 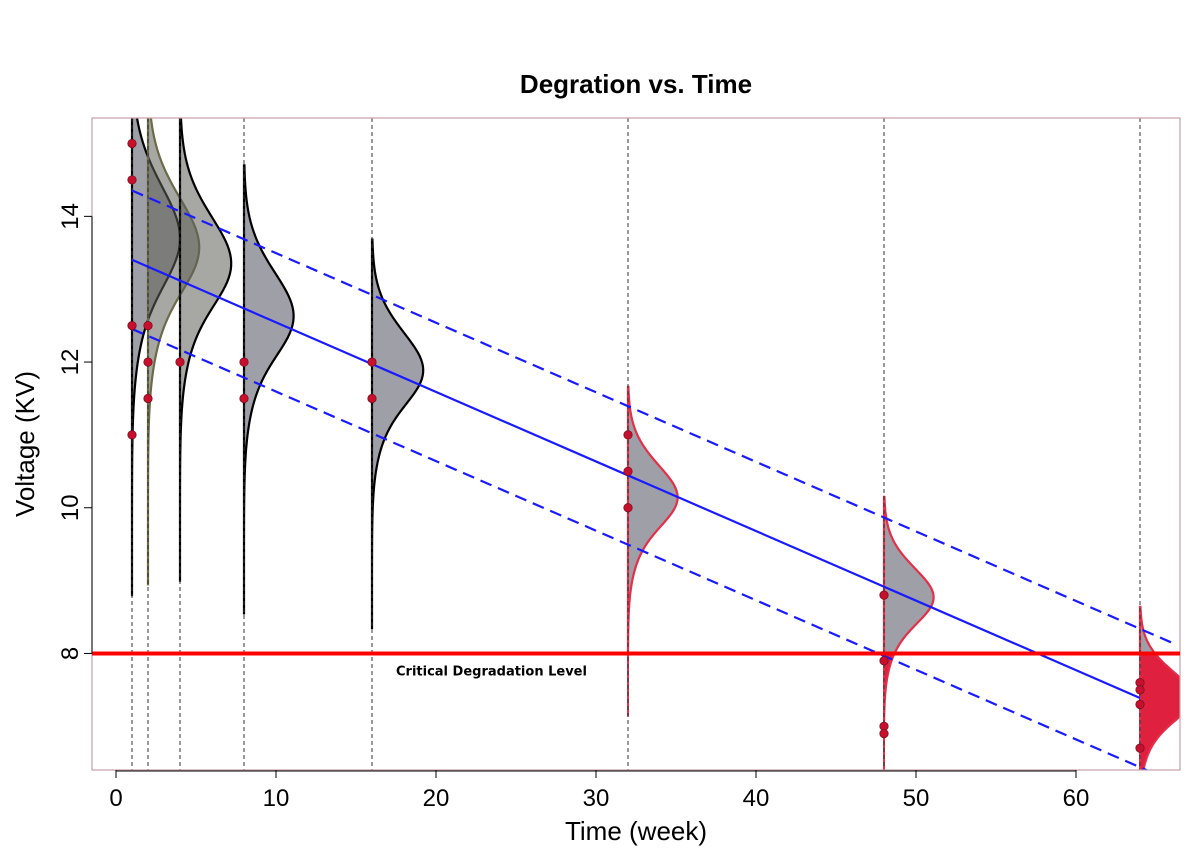 What do you see at coordinates (1076, 798) in the screenshot?
I see `x-tick-label: 60` at bounding box center [1076, 798].